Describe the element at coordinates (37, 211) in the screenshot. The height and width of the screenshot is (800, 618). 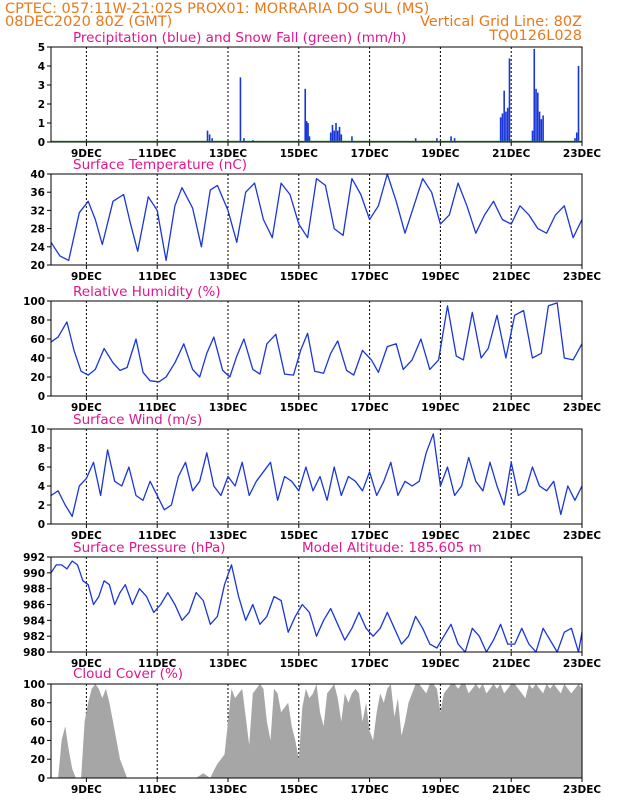
I see `temperature-ytick-label: 32` at that location.